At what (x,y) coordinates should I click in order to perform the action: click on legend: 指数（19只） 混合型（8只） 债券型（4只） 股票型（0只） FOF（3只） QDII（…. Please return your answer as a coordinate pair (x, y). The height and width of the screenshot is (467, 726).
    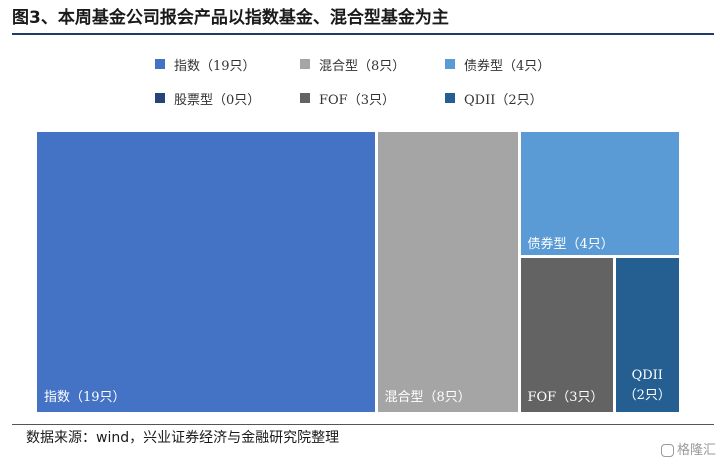
    Looking at the image, I should click on (395, 82).